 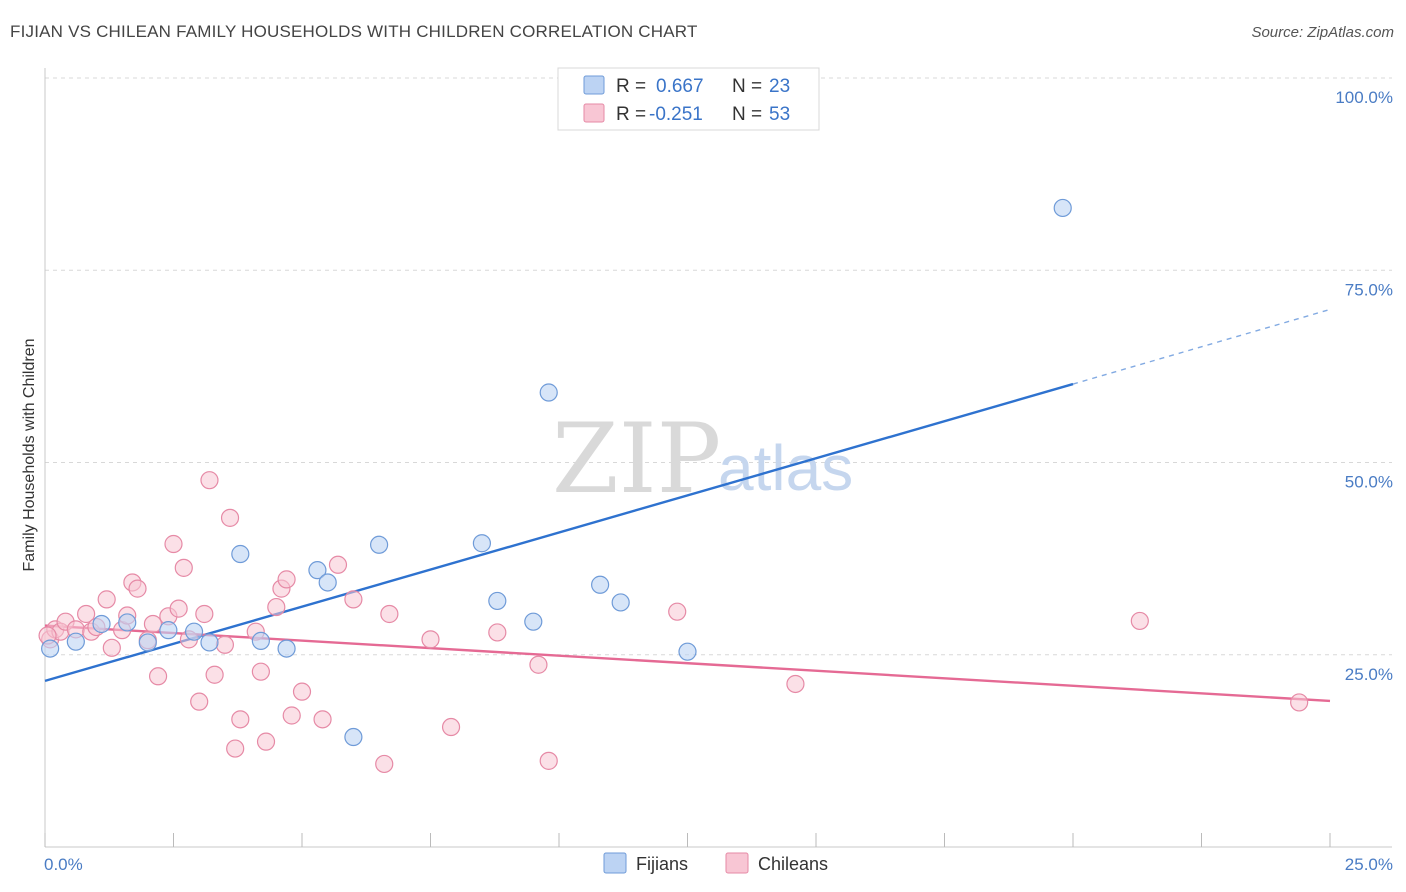 What do you see at coordinates (1369, 674) in the screenshot?
I see `y-tick-label-25: 25.0%` at bounding box center [1369, 674].